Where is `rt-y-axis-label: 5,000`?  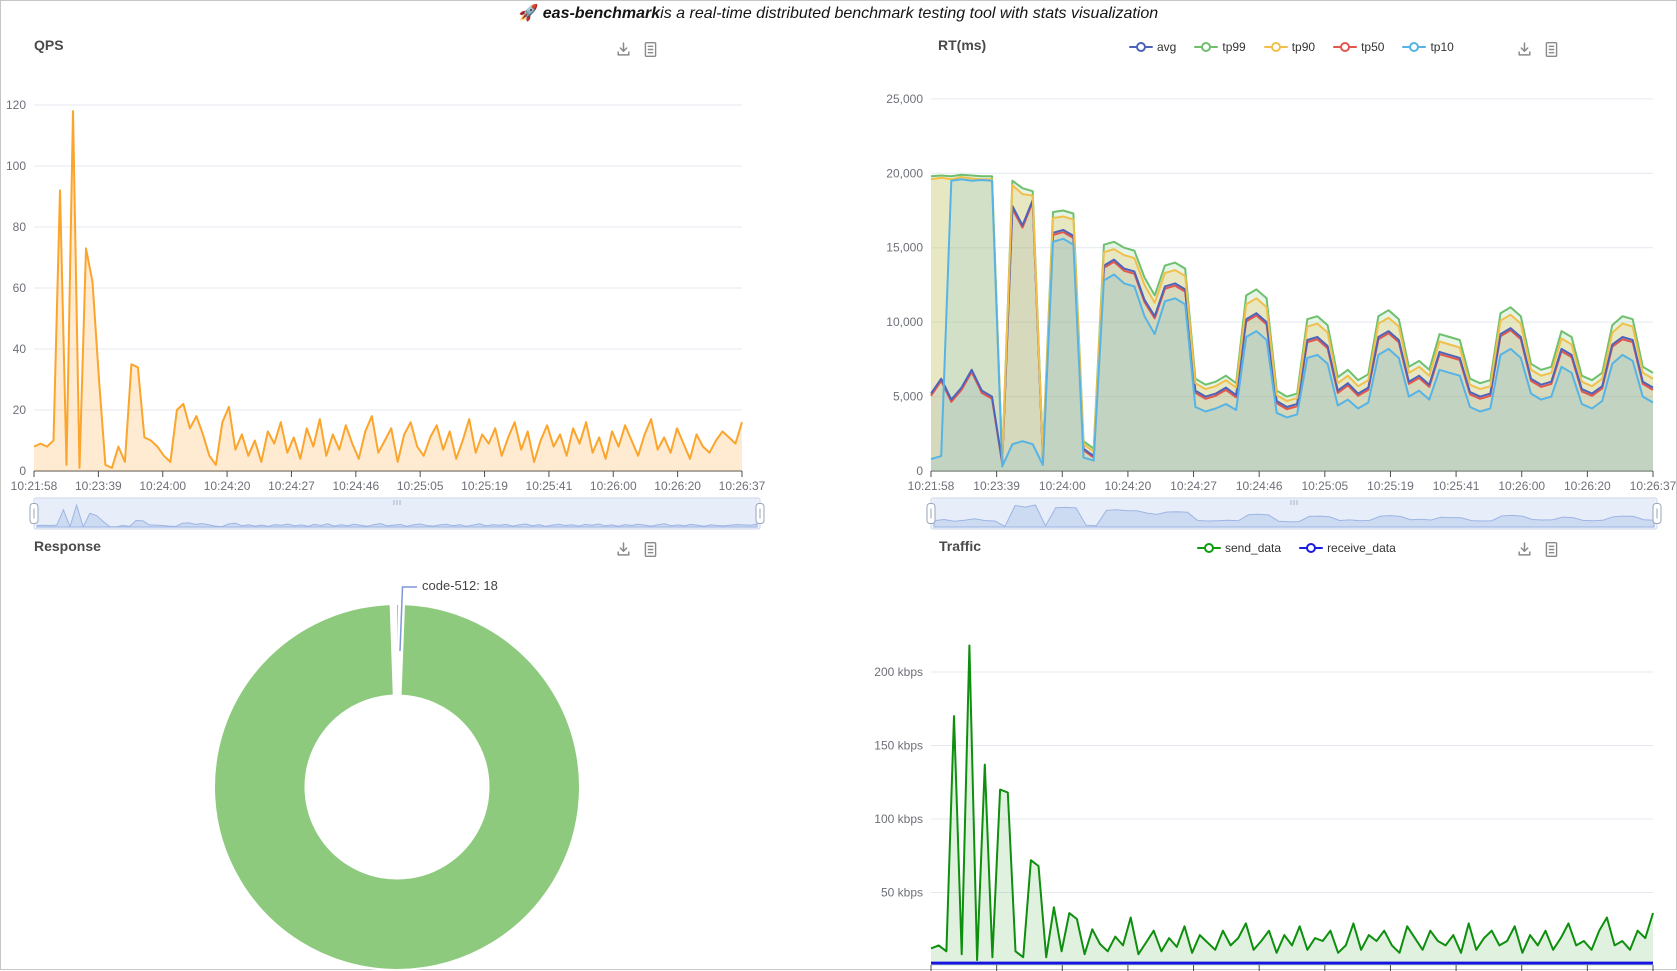 rt-y-axis-label: 5,000 is located at coordinates (908, 397).